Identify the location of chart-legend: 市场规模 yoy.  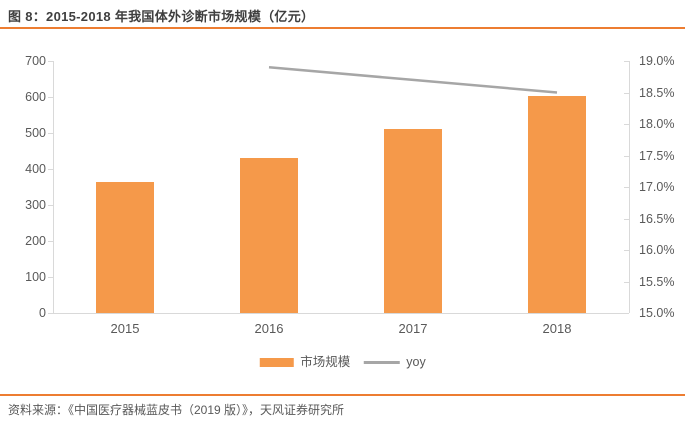
(342, 362).